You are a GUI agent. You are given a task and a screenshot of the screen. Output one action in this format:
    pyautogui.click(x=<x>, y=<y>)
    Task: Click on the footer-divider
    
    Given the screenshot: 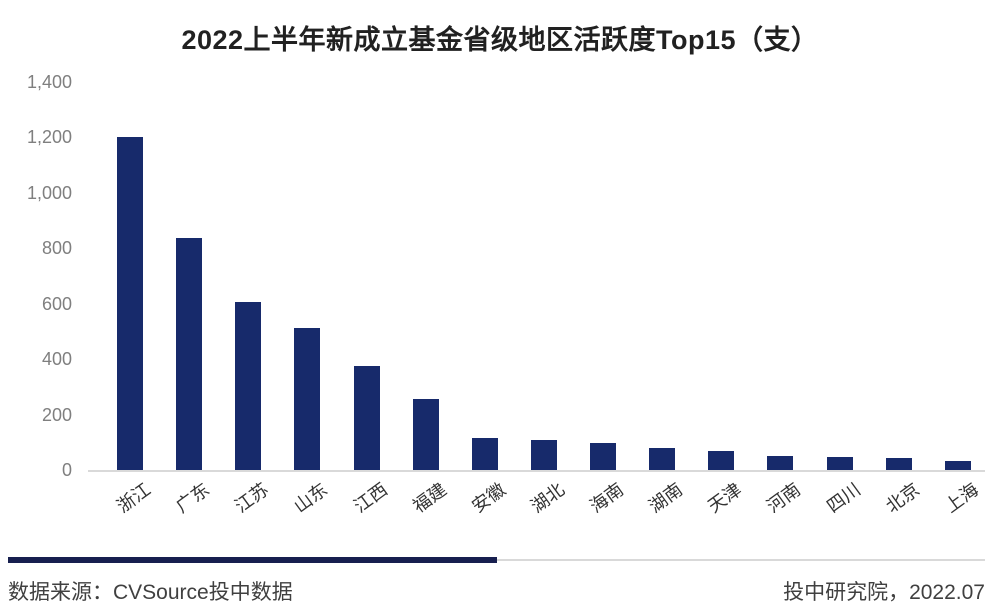 What is the action you would take?
    pyautogui.click(x=496, y=560)
    